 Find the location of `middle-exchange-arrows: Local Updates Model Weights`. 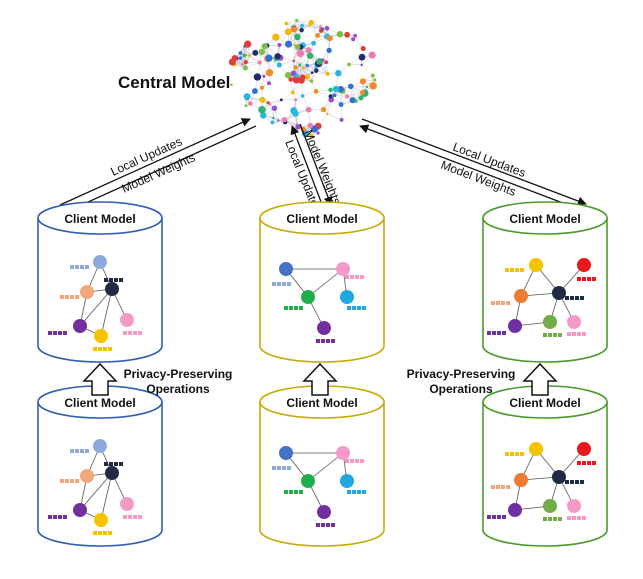

middle-exchange-arrows: Local Updates Model Weights is located at coordinates (313, 168).